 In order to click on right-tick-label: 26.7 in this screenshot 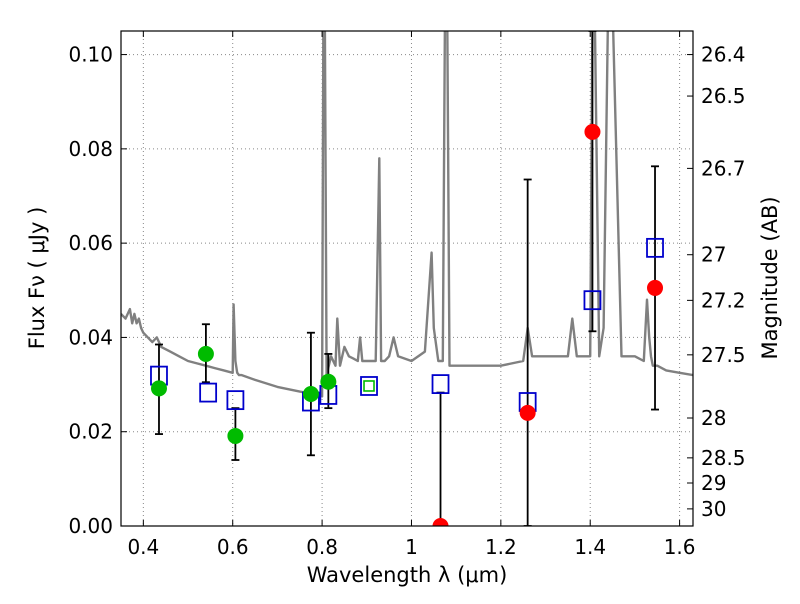, I will do `click(723, 168)`.